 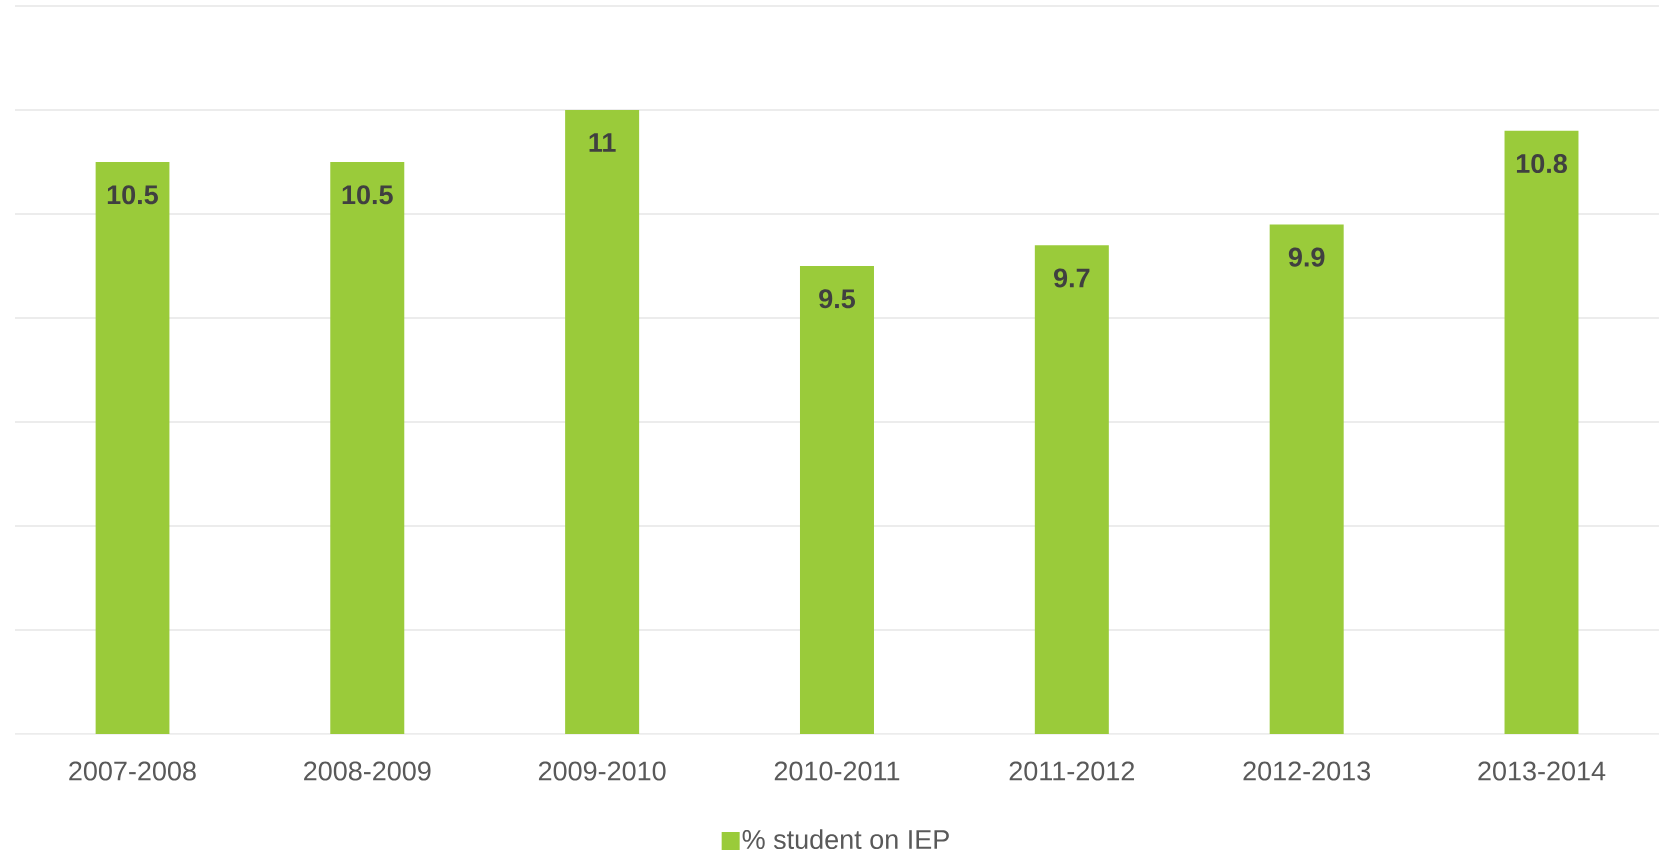 I want to click on data-label: 11, so click(x=602, y=142).